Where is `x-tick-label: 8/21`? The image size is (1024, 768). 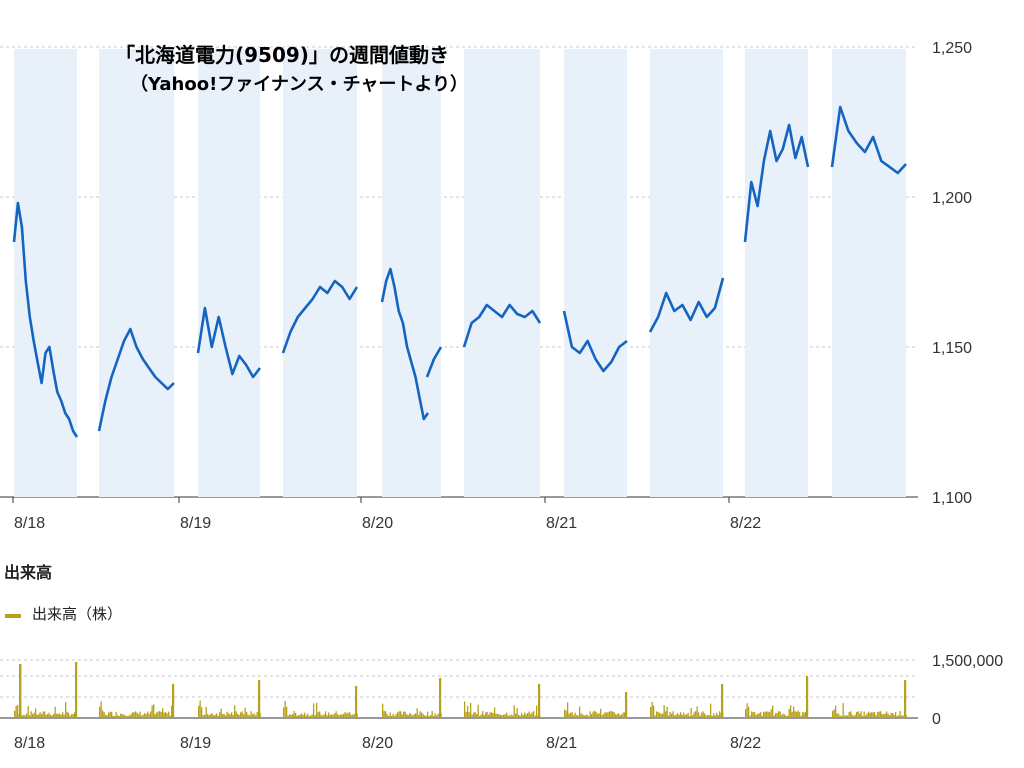 x-tick-label: 8/21 is located at coordinates (561, 523).